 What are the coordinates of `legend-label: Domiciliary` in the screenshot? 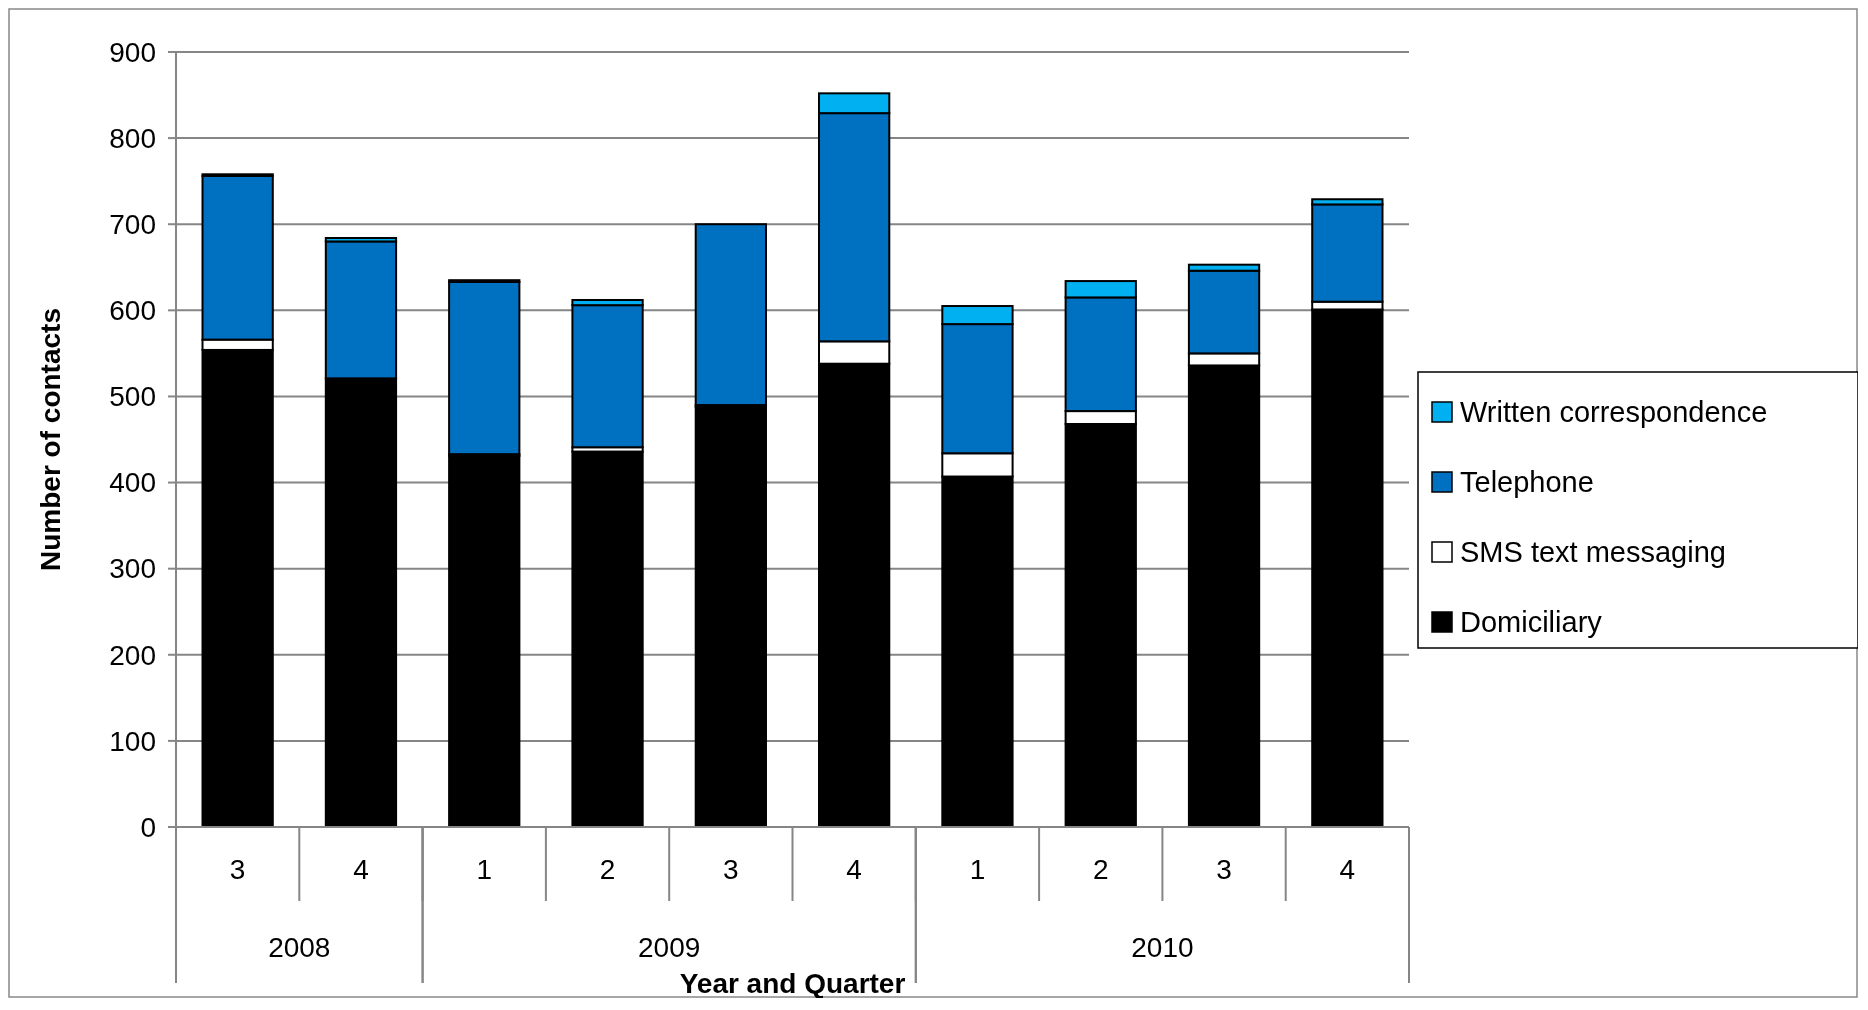 It's located at (1531, 622).